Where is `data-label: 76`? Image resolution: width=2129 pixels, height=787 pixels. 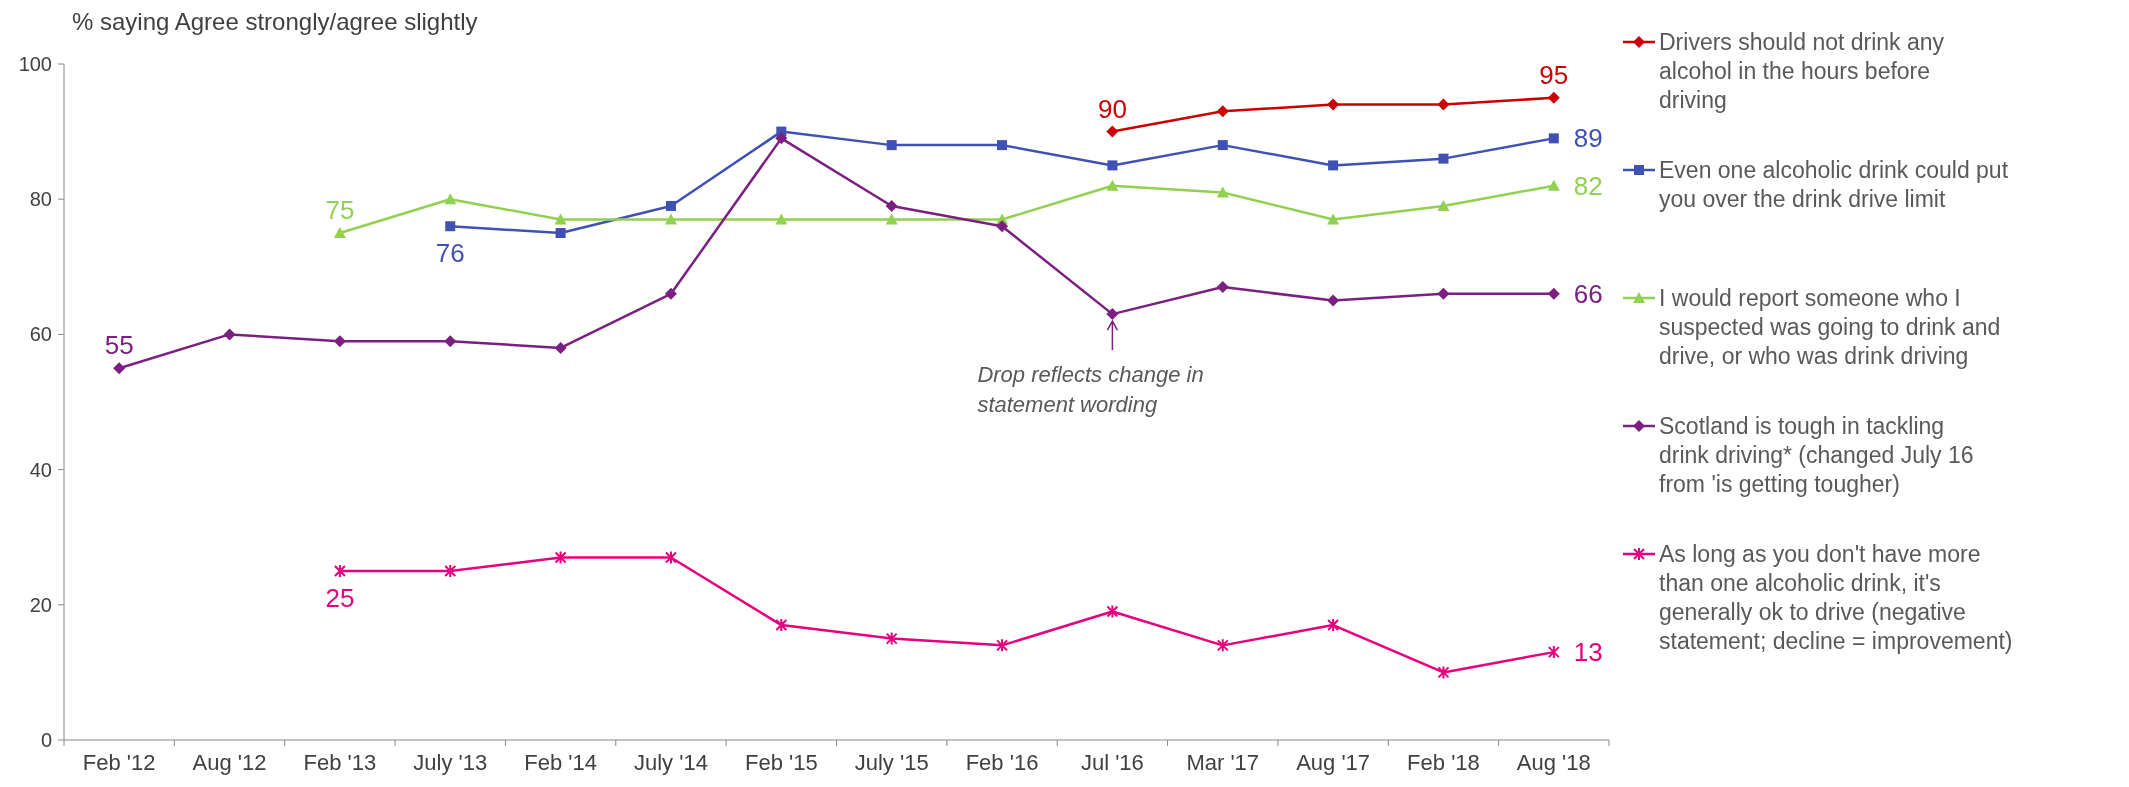
data-label: 76 is located at coordinates (450, 253).